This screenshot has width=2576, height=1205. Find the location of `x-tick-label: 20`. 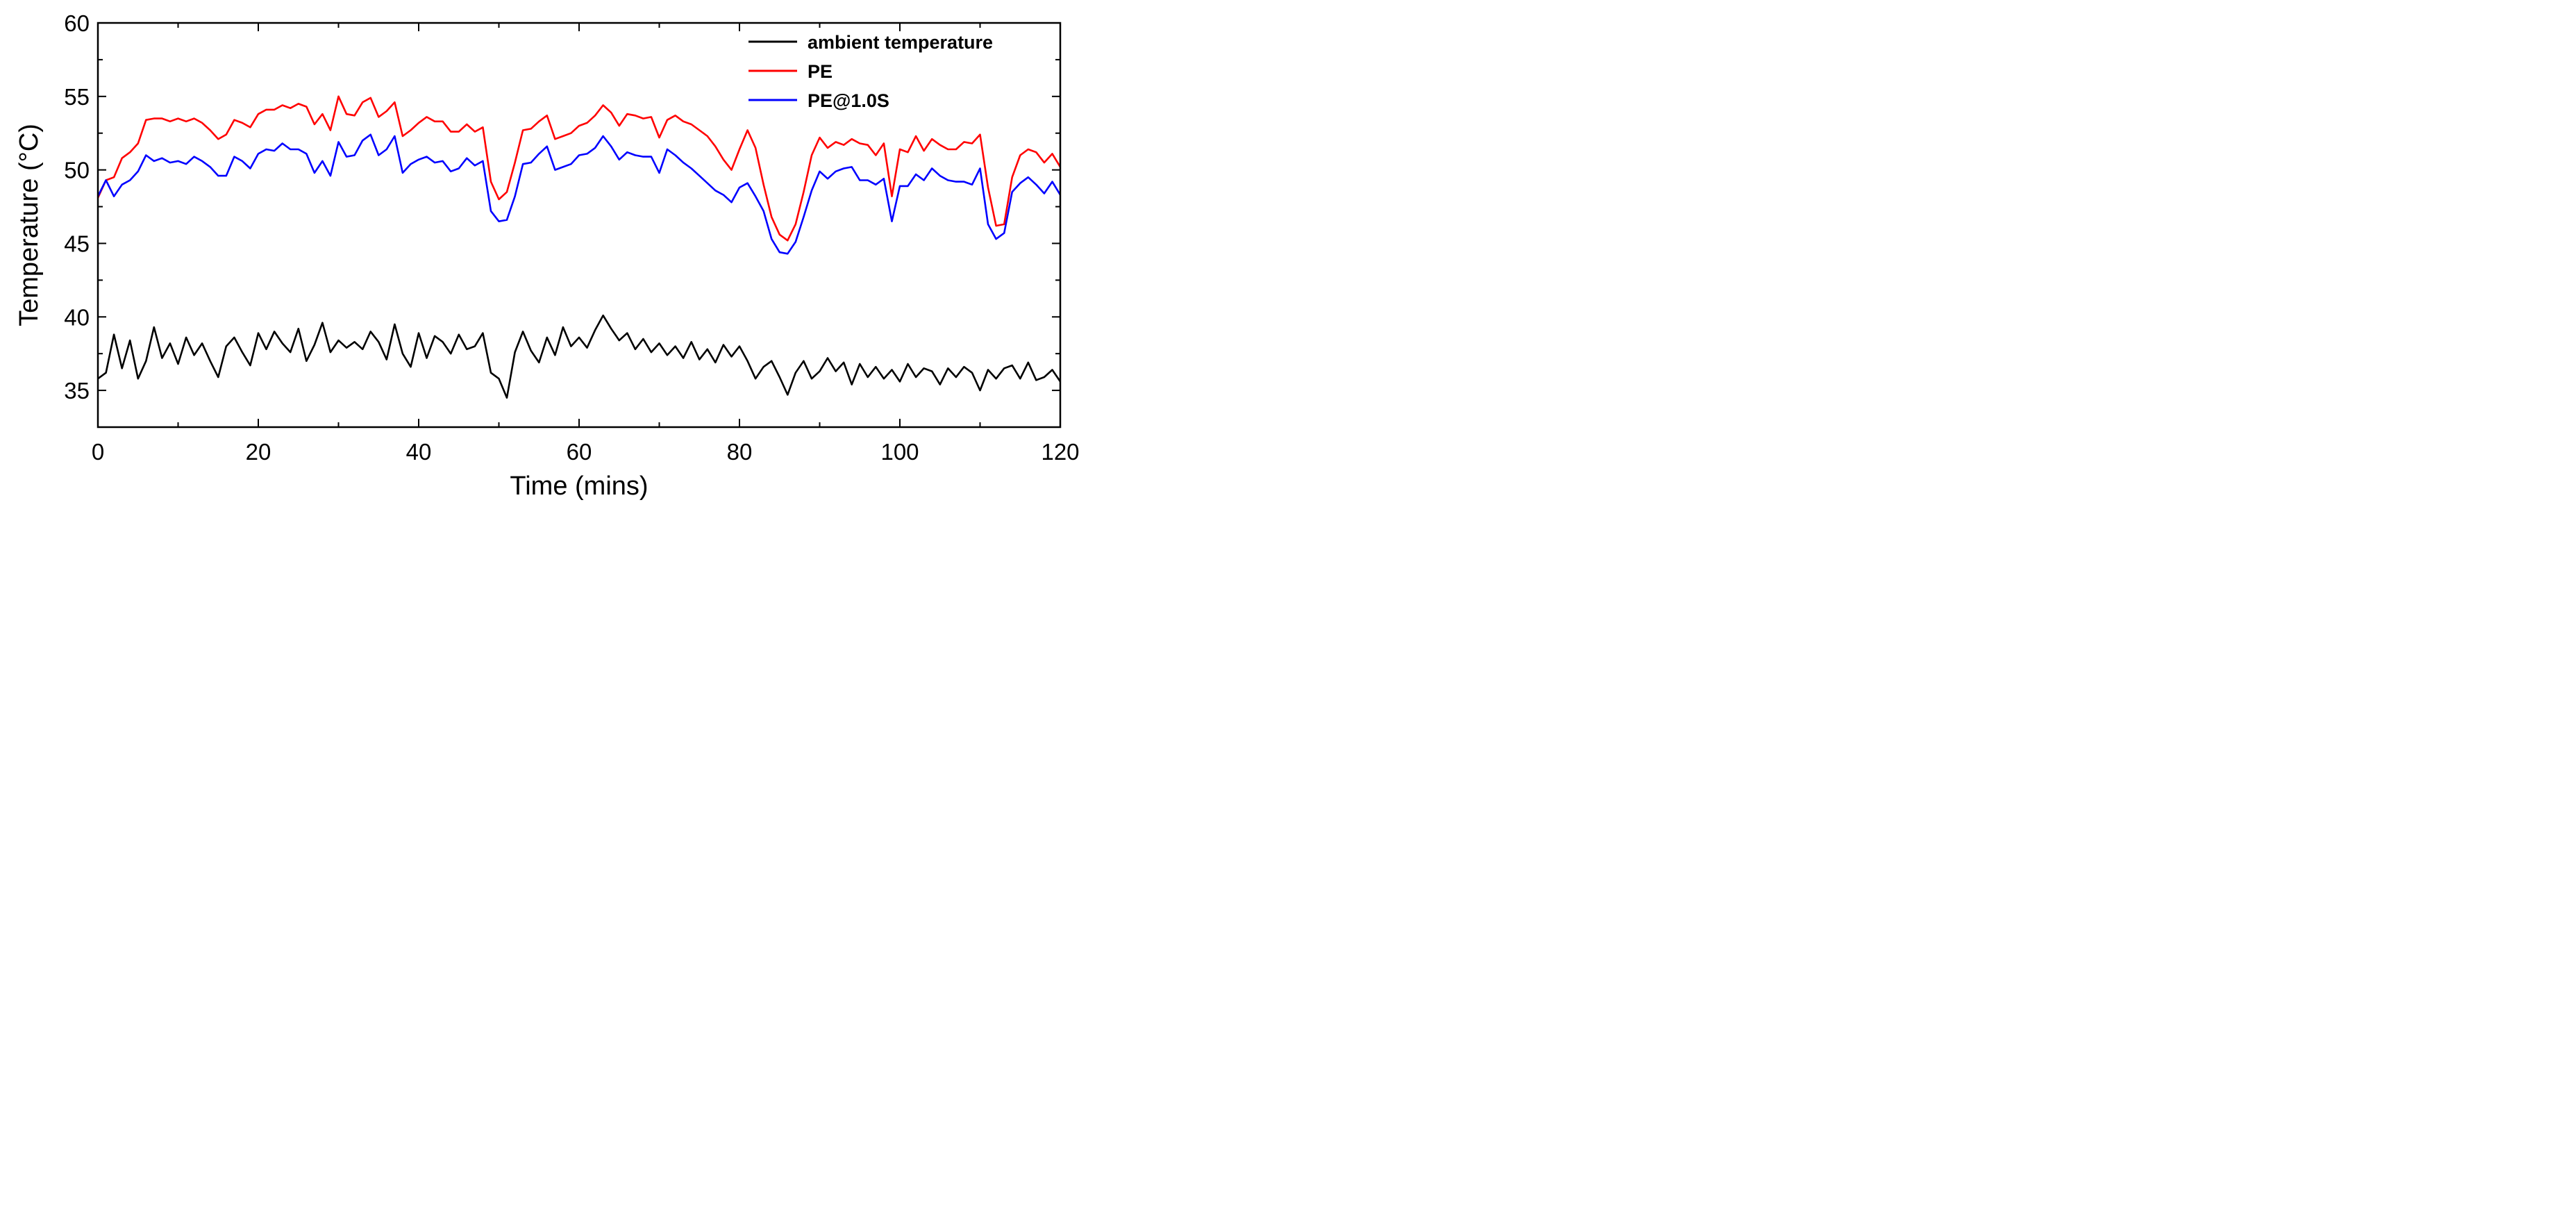

x-tick-label: 20 is located at coordinates (258, 452).